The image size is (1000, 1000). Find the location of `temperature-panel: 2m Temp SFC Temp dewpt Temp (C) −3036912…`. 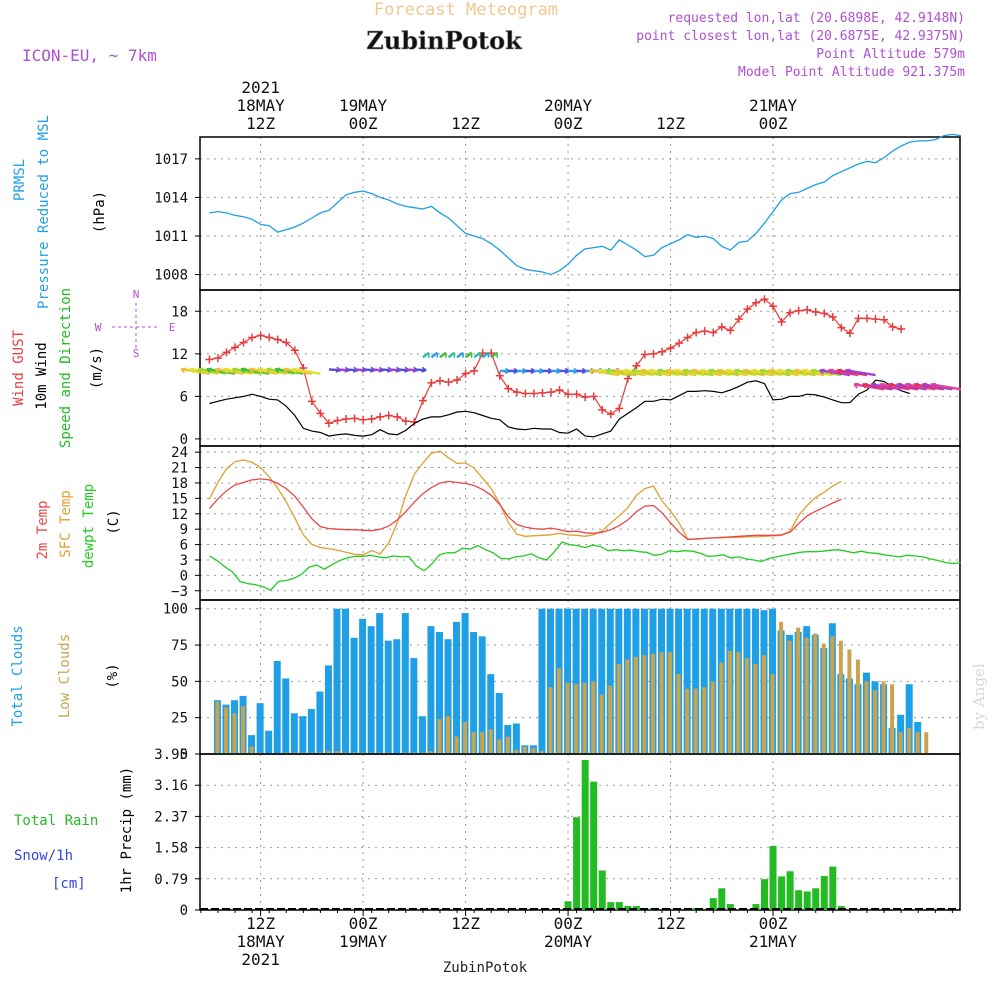

temperature-panel: 2m Temp SFC Temp dewpt Temp (C) −3036912… is located at coordinates (498, 523).